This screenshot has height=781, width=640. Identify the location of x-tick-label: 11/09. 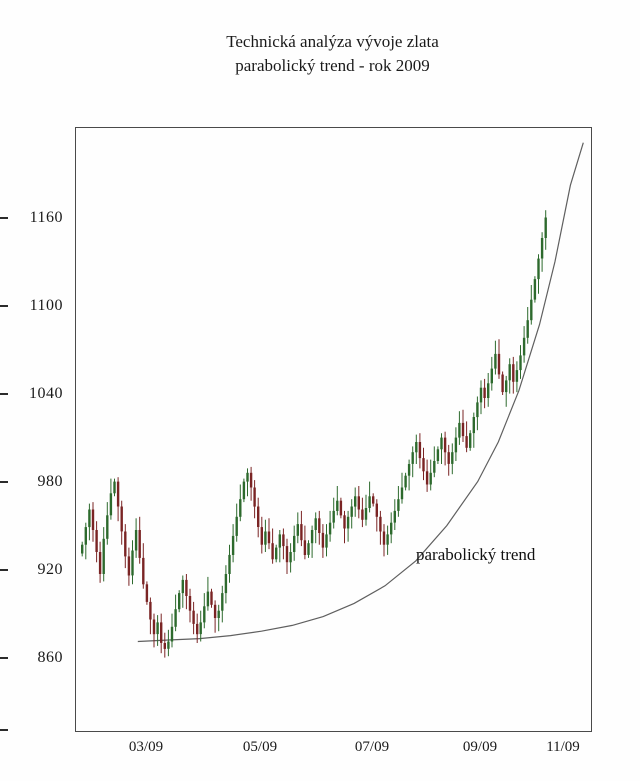
(563, 747).